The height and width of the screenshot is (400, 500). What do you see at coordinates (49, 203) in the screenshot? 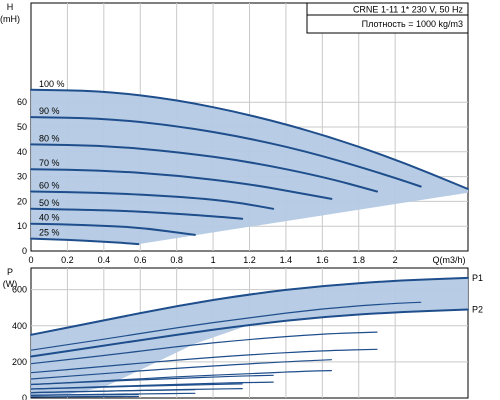
I see `curve-label: 50 %` at bounding box center [49, 203].